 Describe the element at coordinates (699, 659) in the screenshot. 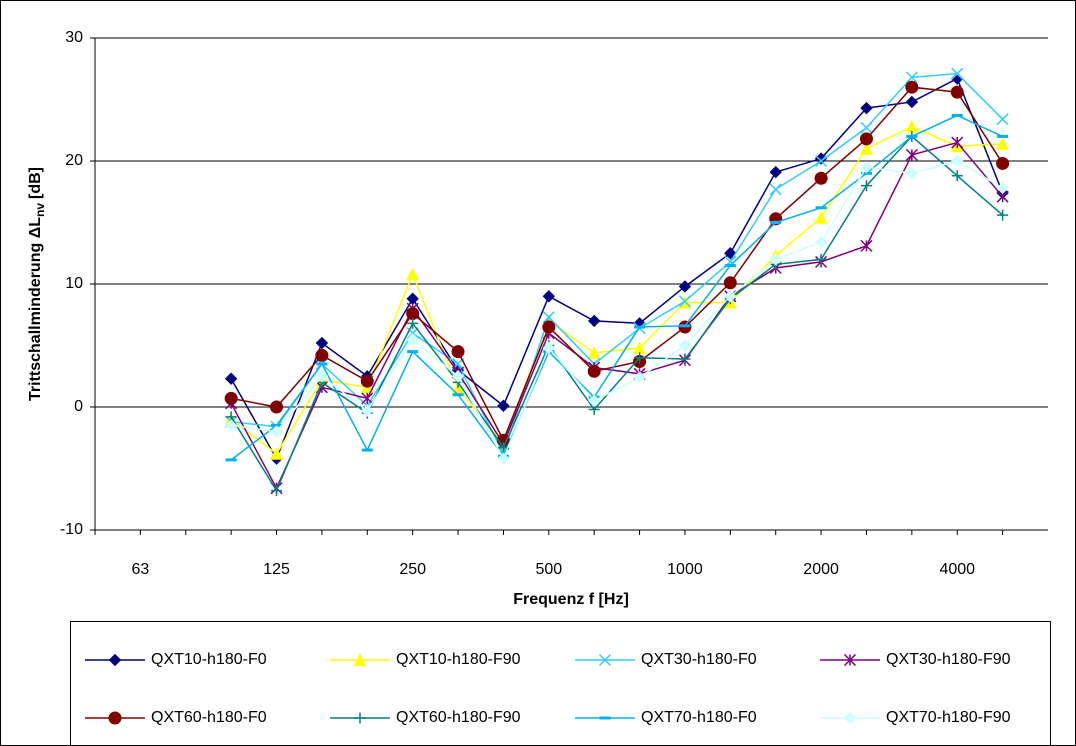

I see `legend-label: QXT30-h180-F0` at that location.